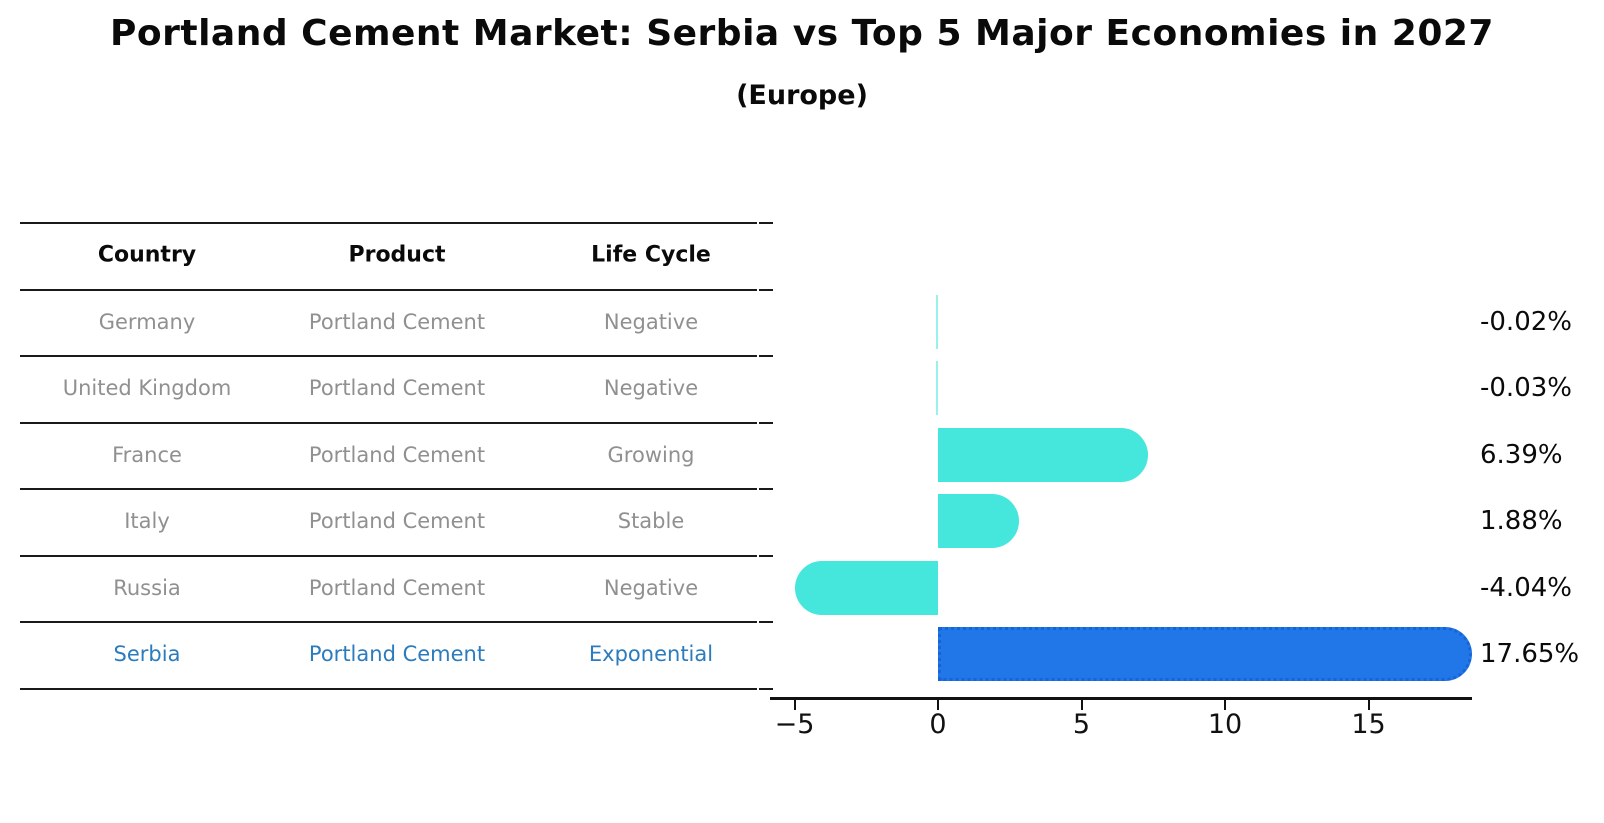 This screenshot has height=823, width=1604. Describe the element at coordinates (866, 587) in the screenshot. I see `bar-russia` at that location.